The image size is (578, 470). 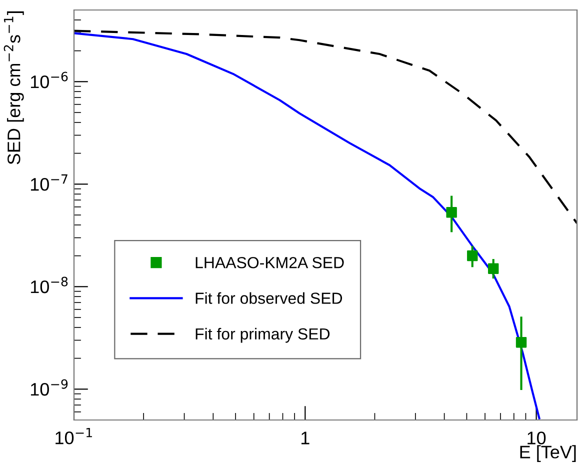 What do you see at coordinates (49, 80) in the screenshot?
I see `y-tick-label: 10$^{−6}$` at bounding box center [49, 80].